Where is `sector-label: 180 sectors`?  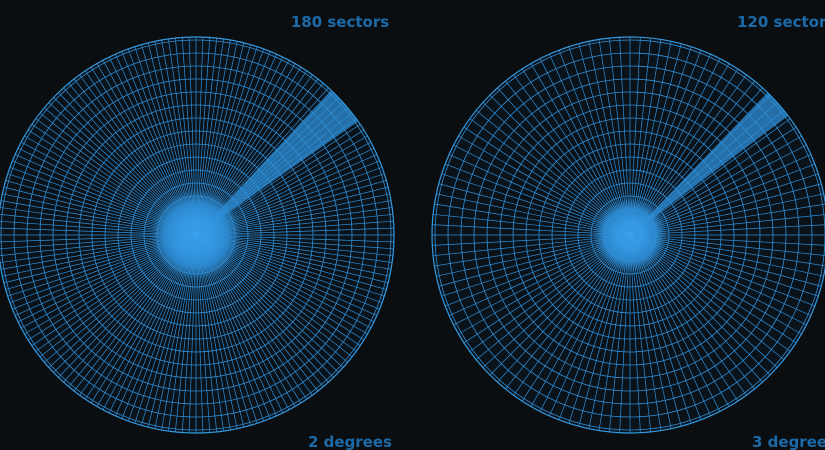
sector-label: 180 sectors is located at coordinates (340, 22).